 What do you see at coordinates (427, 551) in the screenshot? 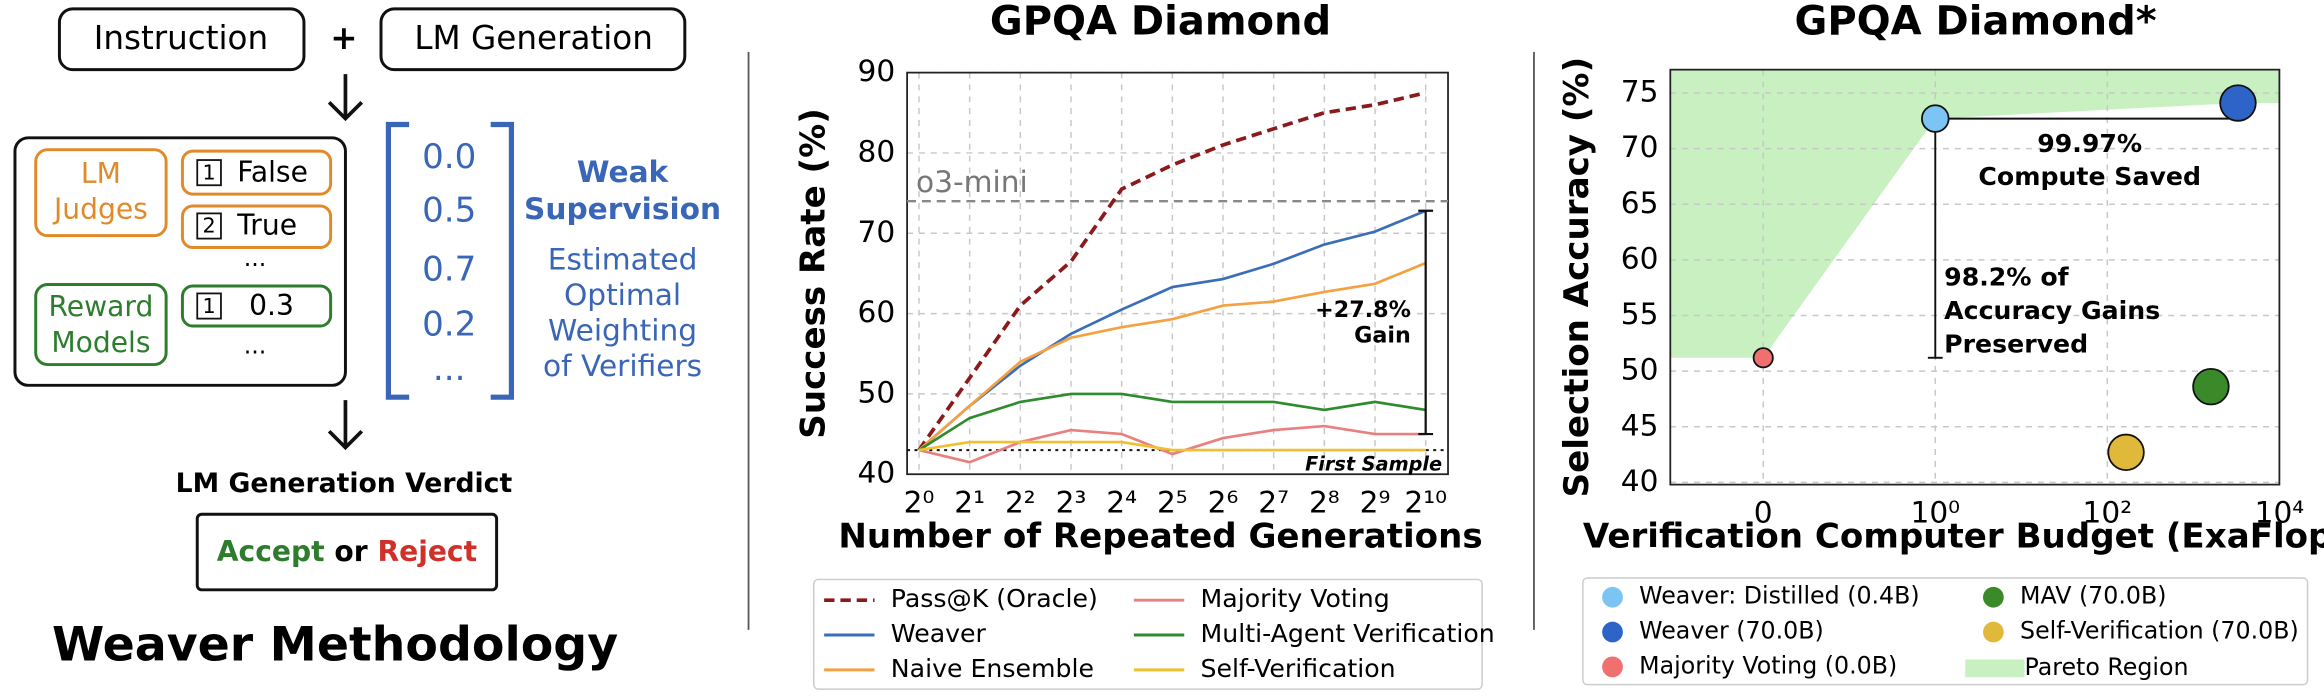
I see `reject: Reject` at bounding box center [427, 551].